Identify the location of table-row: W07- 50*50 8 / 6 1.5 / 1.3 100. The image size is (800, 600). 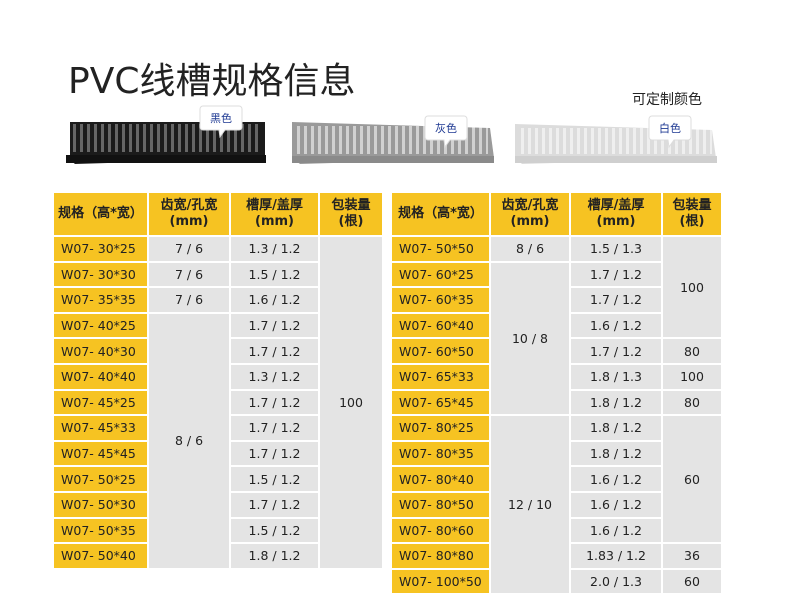
(556, 287).